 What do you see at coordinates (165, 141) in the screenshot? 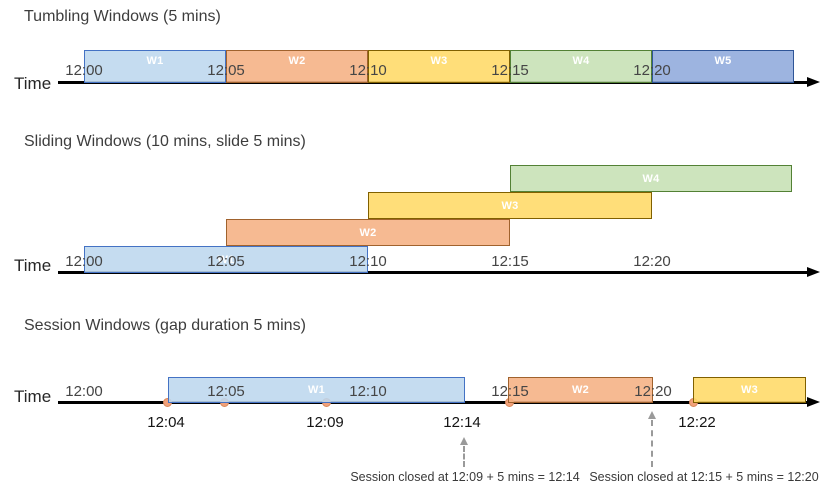
I see `sliding-section-title: Sliding Windows (10 mins, slide 5 mins)` at bounding box center [165, 141].